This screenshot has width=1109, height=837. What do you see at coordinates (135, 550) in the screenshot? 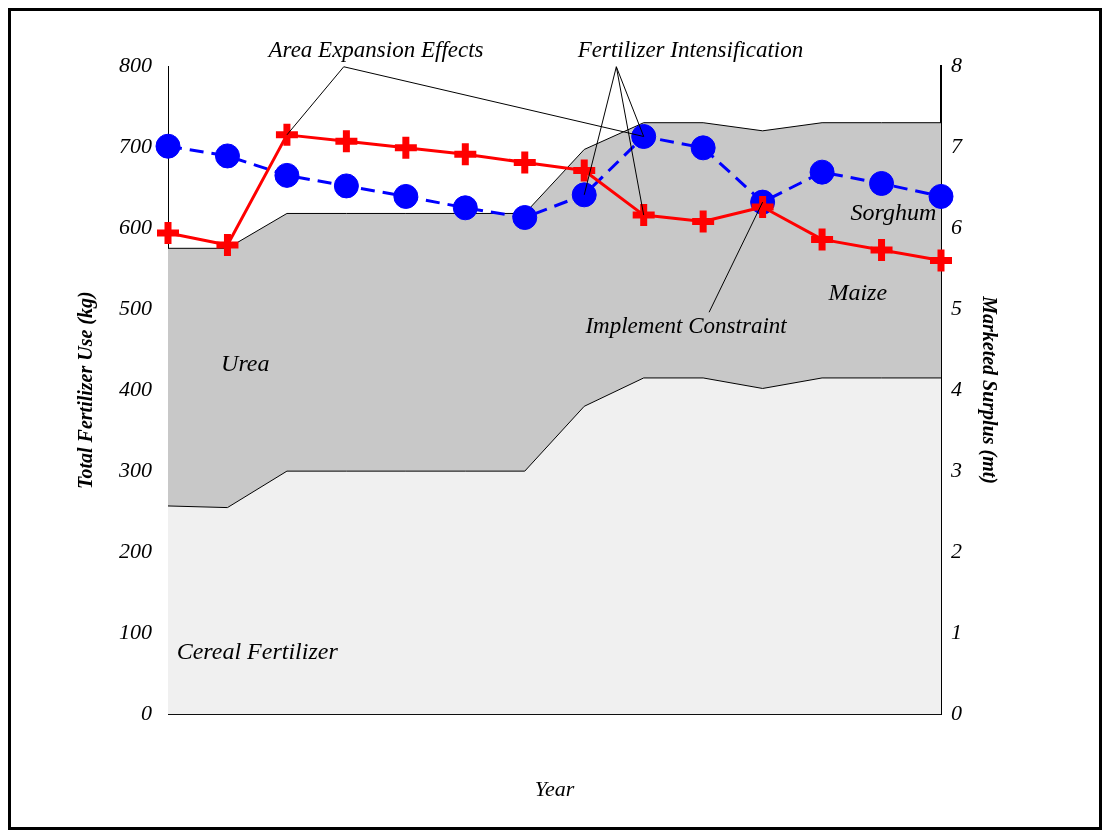
I see `y-tick-label: 200` at bounding box center [135, 550].